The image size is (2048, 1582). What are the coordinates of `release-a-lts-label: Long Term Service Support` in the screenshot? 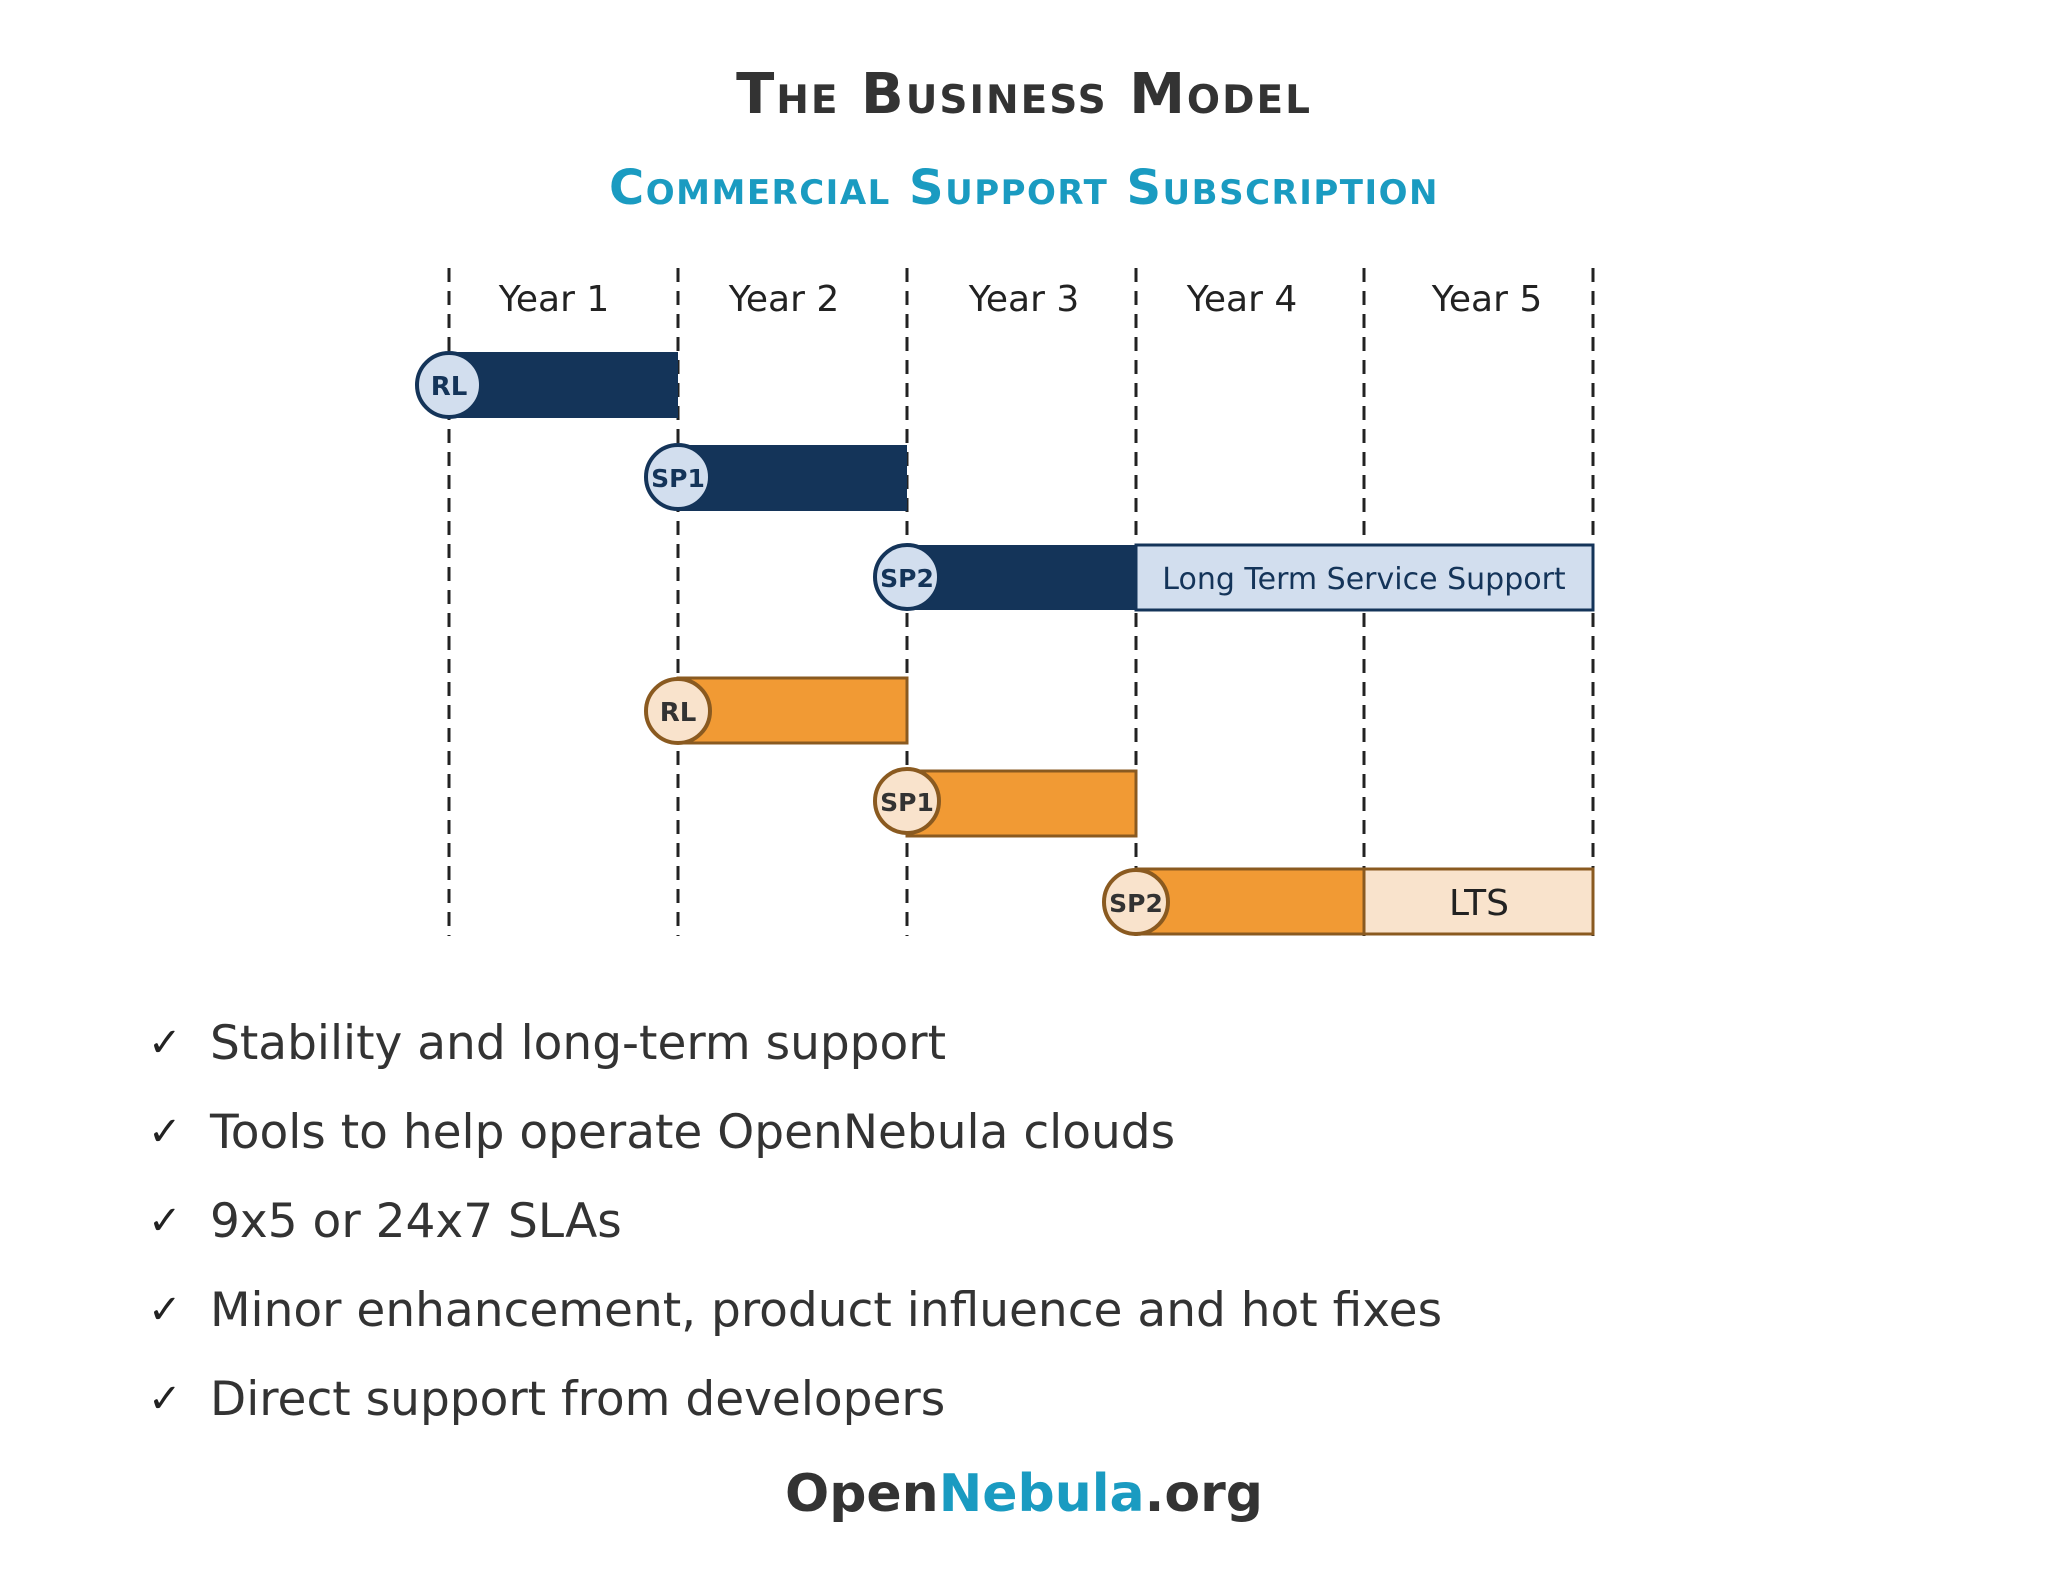 It's located at (1364, 579).